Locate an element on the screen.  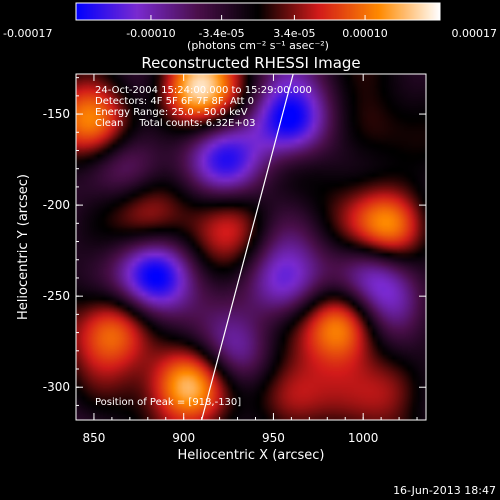
x-tick-label: 900 is located at coordinates (183, 438).